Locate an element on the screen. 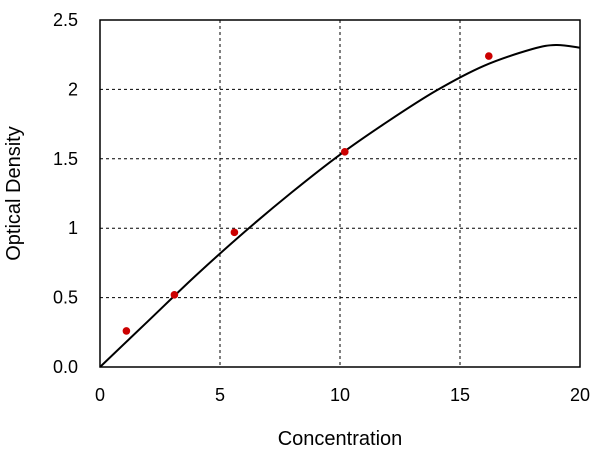 The image size is (600, 451). y-tick-label: 2.5 is located at coordinates (65, 20).